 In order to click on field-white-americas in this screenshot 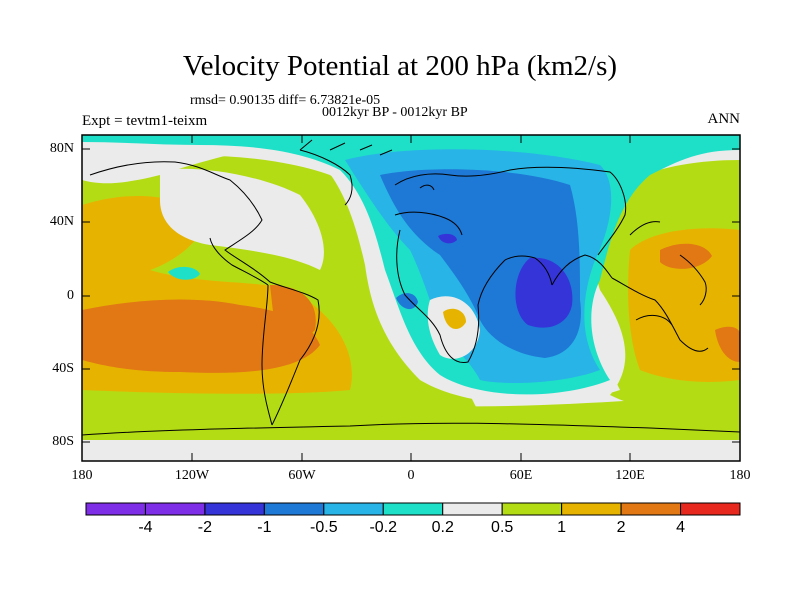, I will do `click(242, 219)`.